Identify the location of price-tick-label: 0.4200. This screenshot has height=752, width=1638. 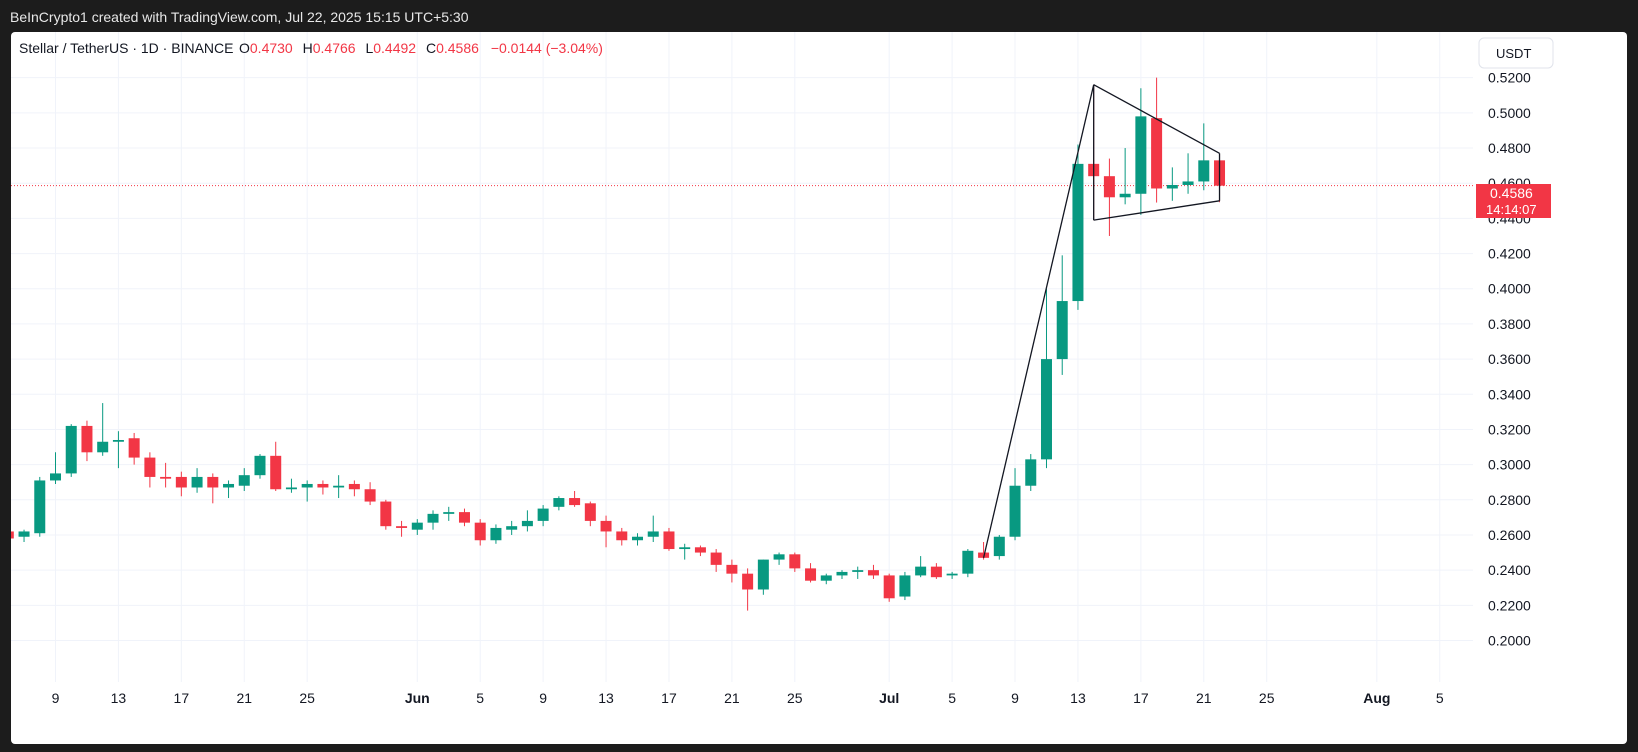
(1509, 254).